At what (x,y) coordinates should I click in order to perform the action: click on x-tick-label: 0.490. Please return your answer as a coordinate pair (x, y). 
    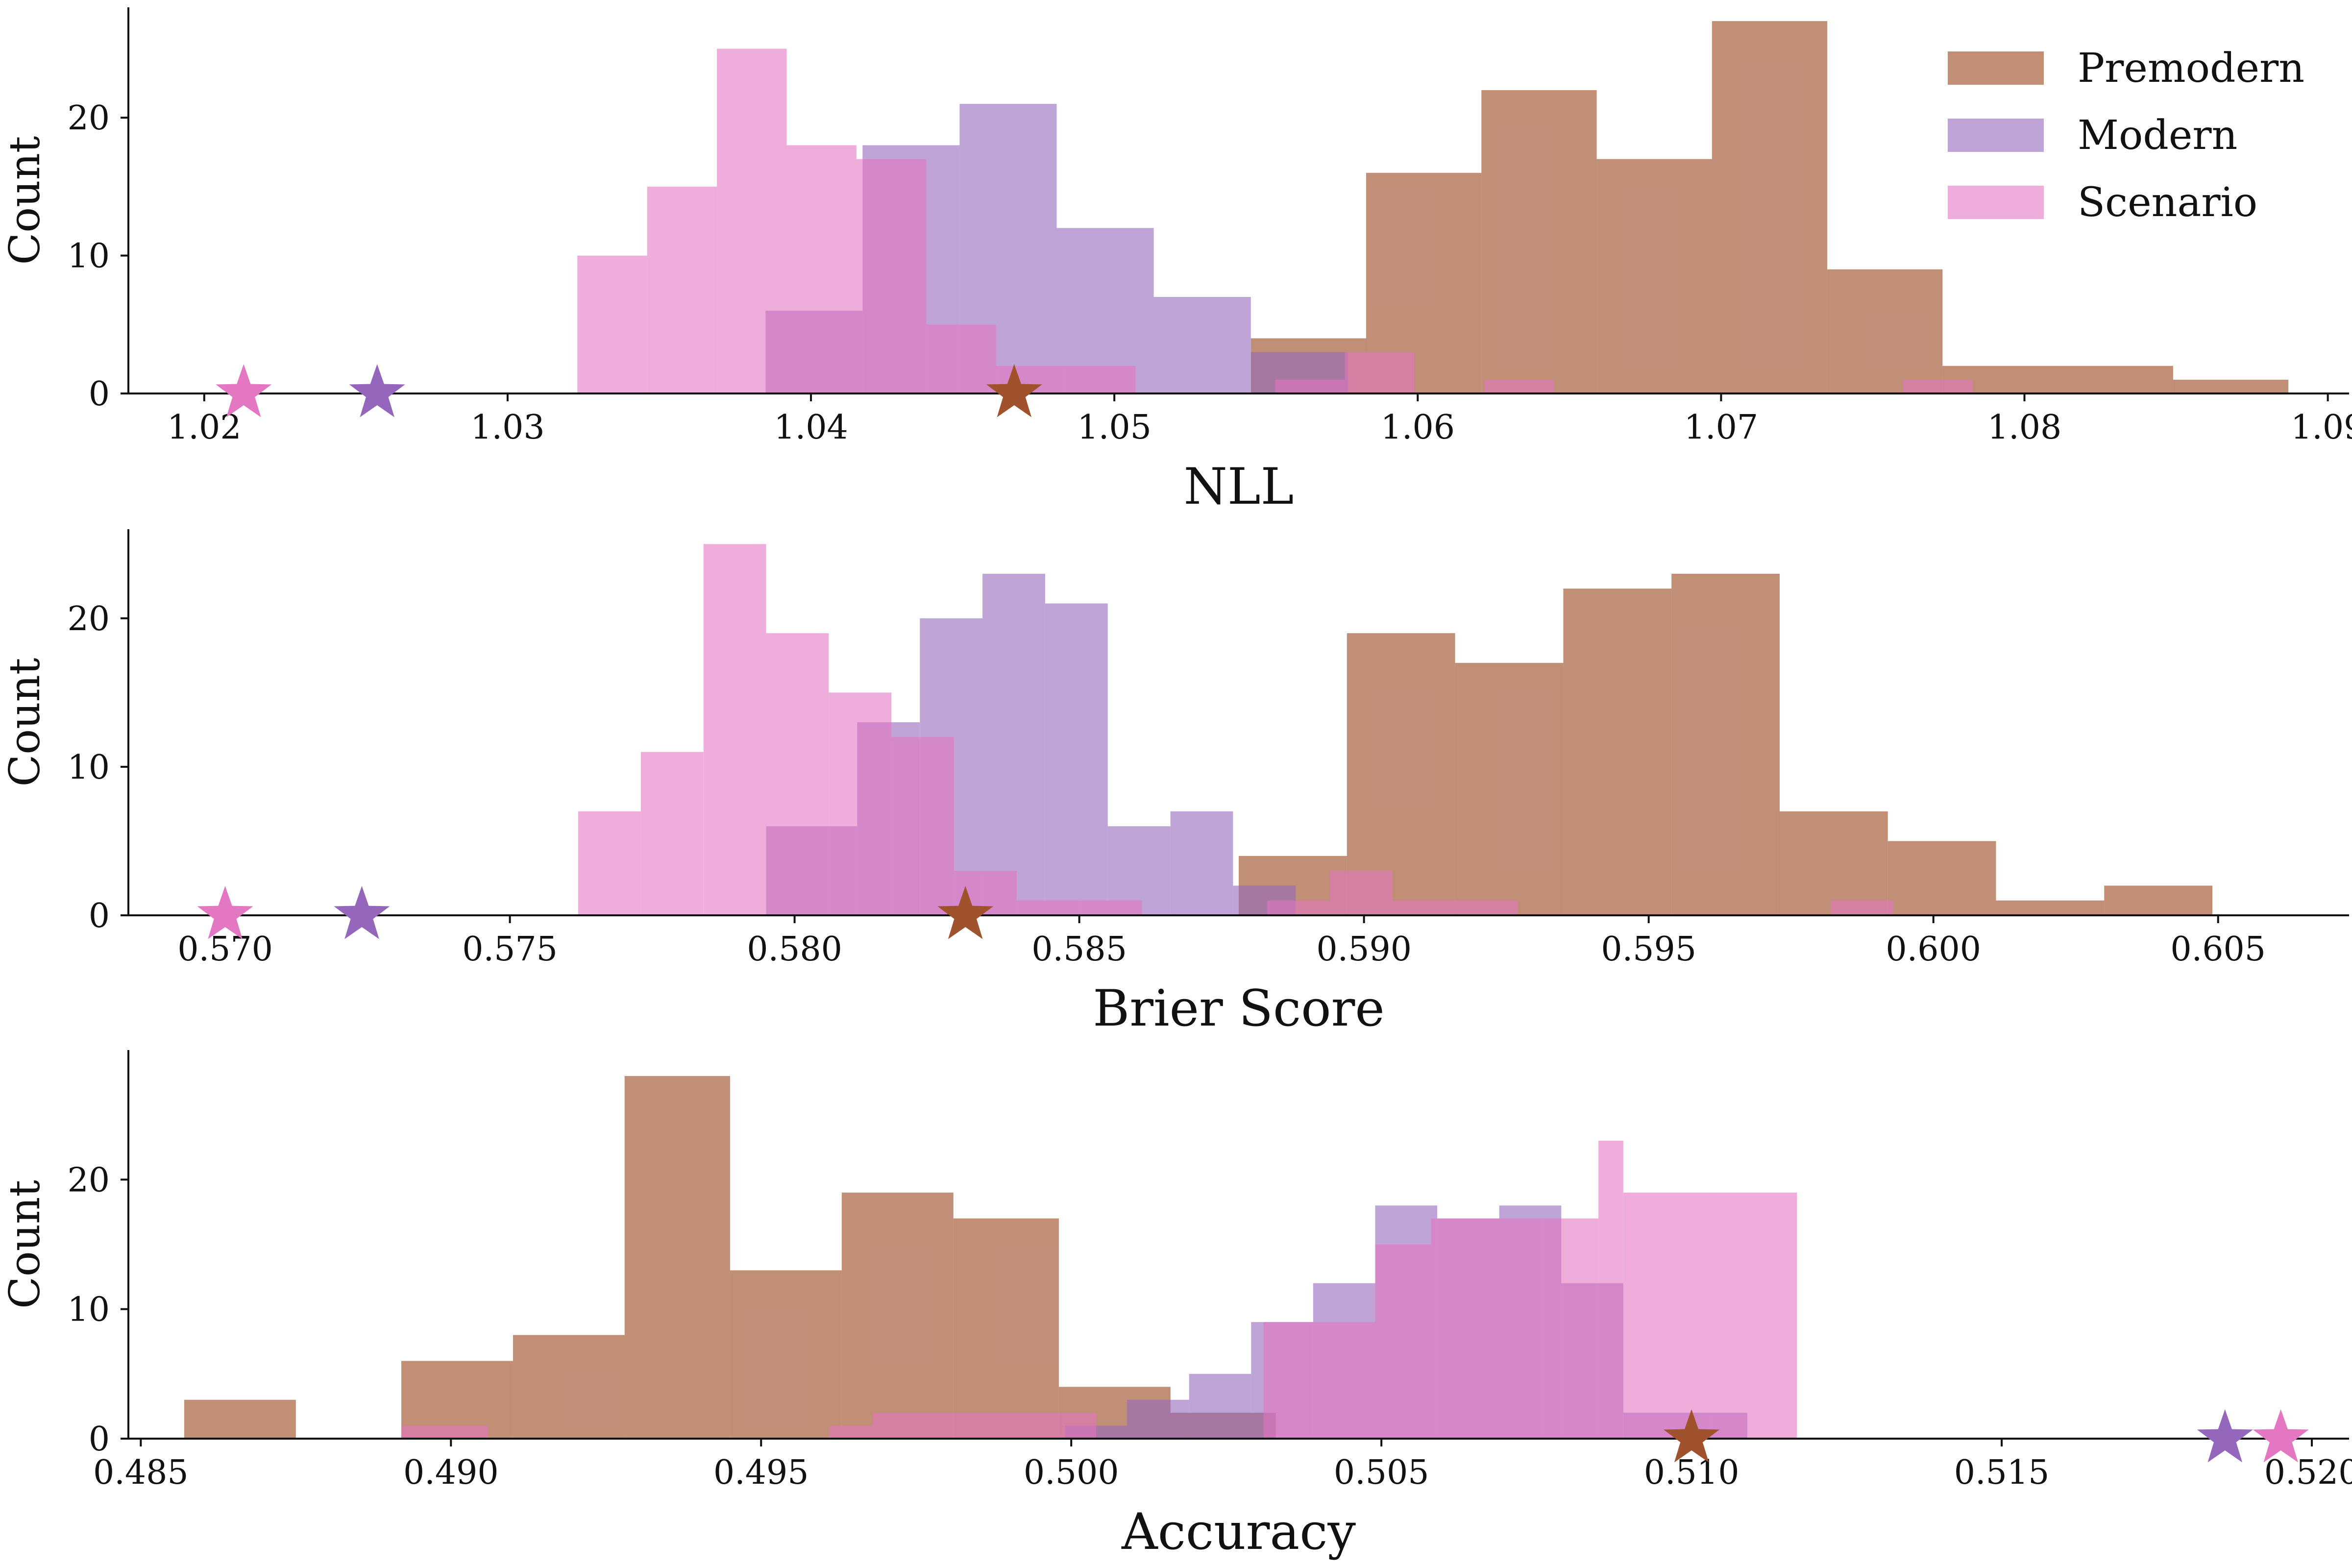
    Looking at the image, I should click on (451, 1472).